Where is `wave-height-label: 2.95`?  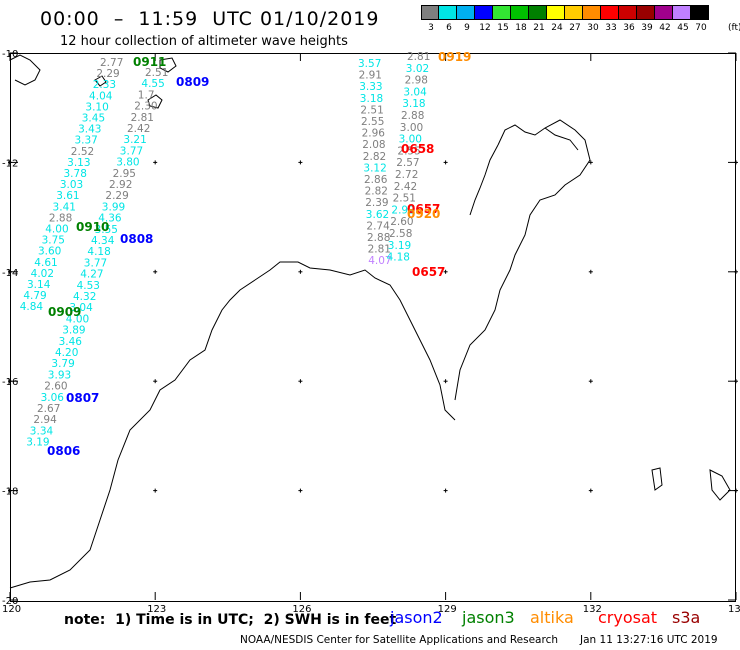 wave-height-label: 2.95 is located at coordinates (124, 174).